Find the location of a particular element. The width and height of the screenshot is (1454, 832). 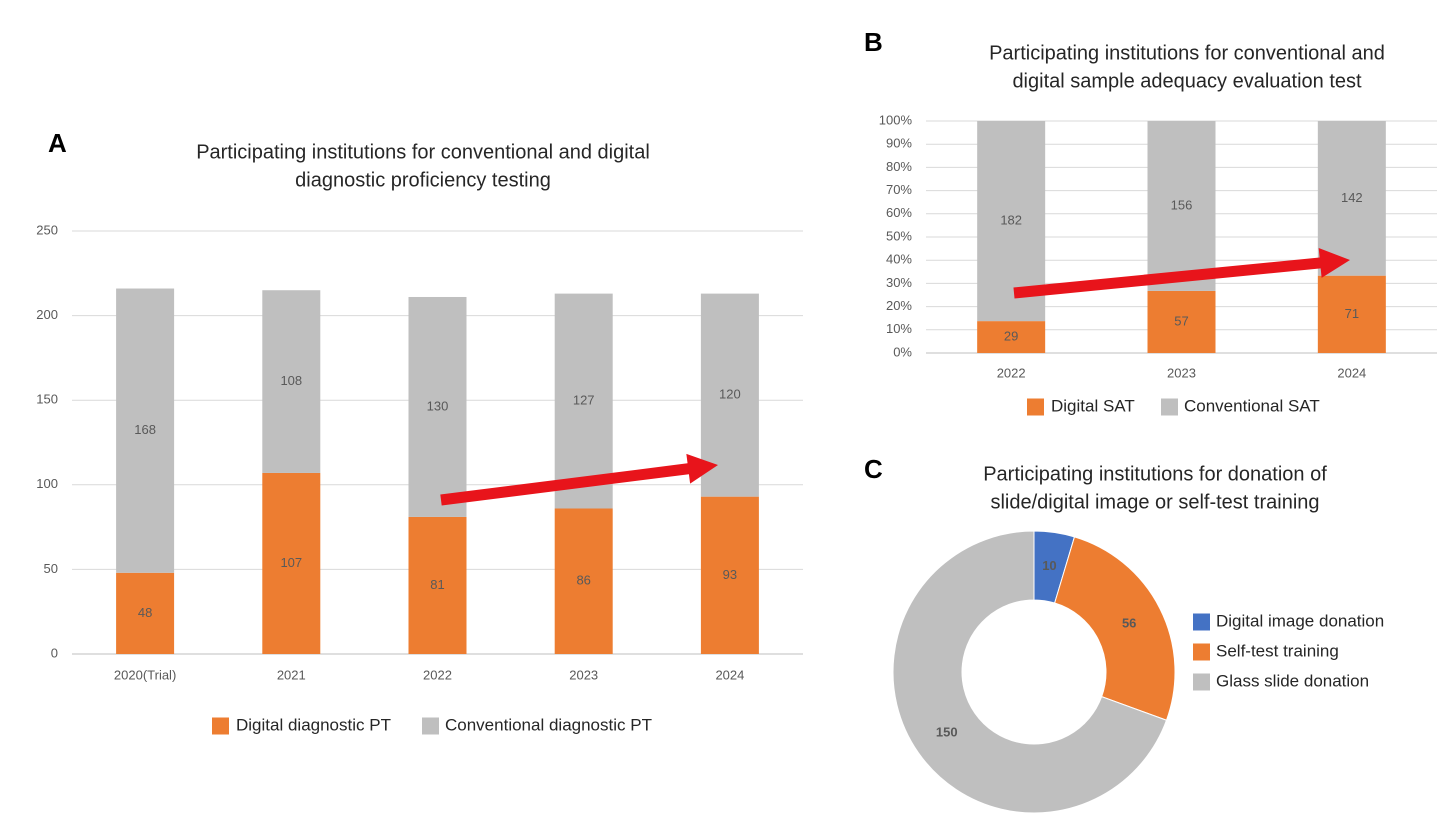

y-tick-label: 60% is located at coordinates (899, 212).